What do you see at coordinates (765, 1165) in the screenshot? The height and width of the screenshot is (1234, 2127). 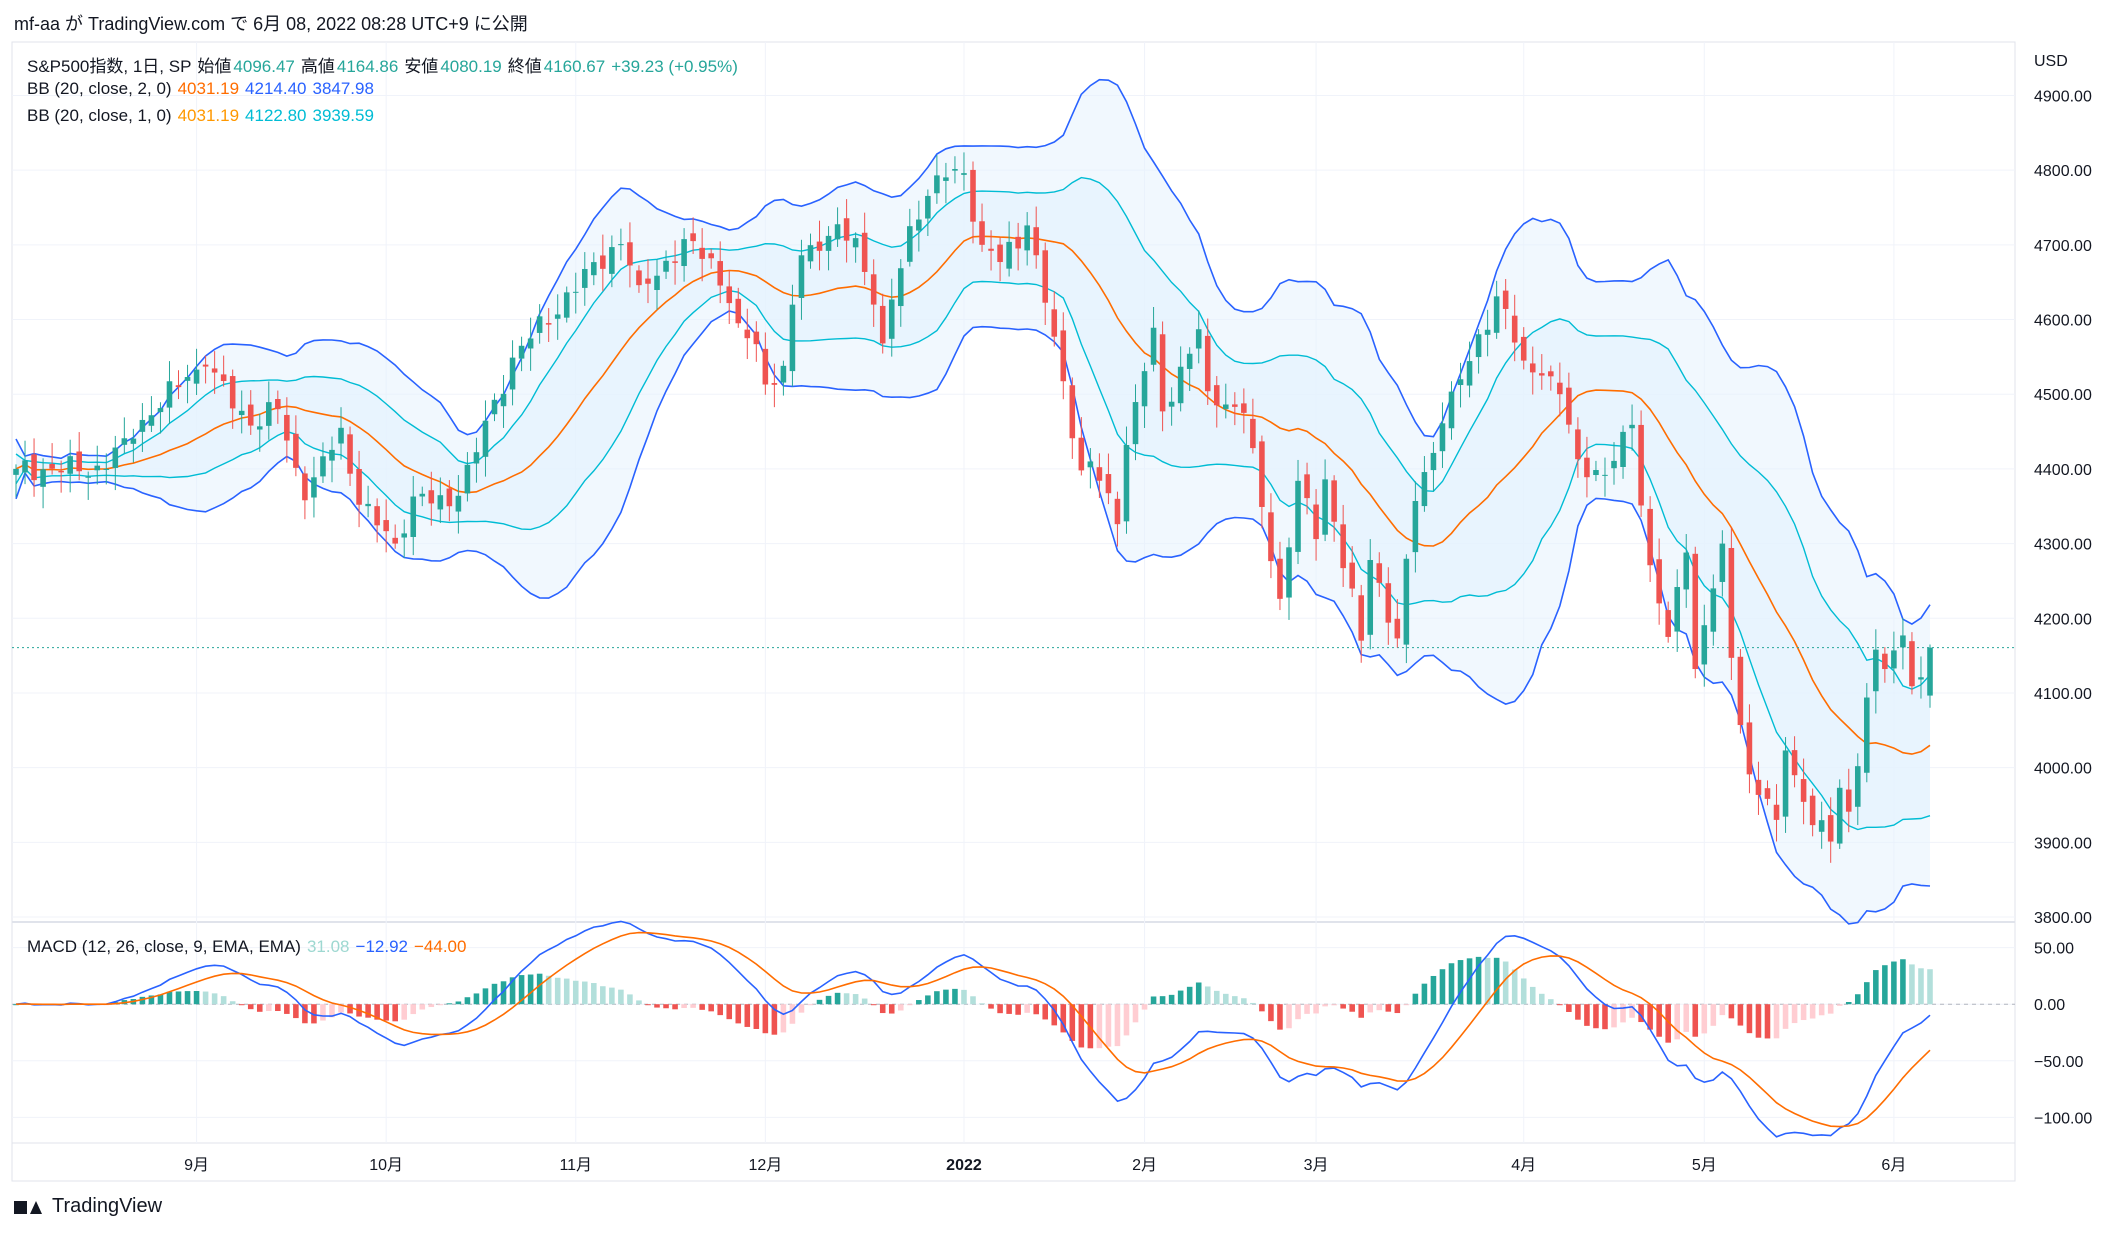 I see `time-tick-label: 12月` at bounding box center [765, 1165].